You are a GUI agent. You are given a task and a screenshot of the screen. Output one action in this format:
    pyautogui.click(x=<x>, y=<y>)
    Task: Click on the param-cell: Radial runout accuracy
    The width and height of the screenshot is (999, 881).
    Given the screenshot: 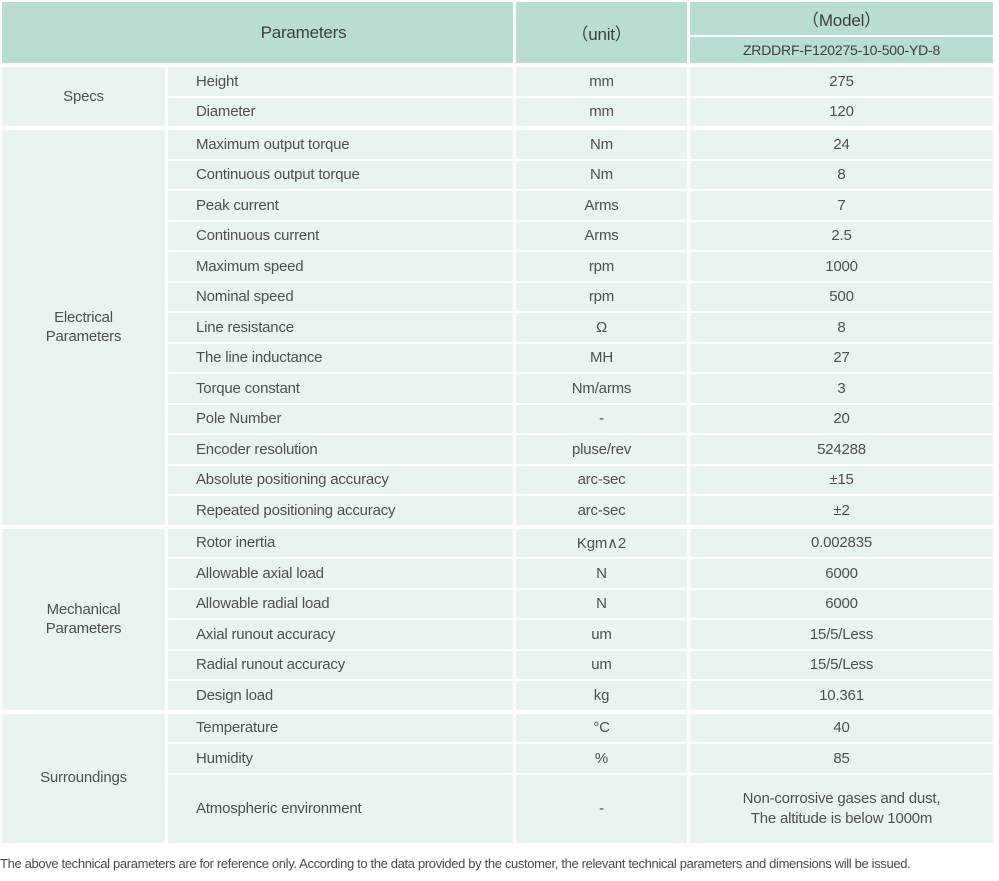 What is the action you would take?
    pyautogui.click(x=340, y=664)
    